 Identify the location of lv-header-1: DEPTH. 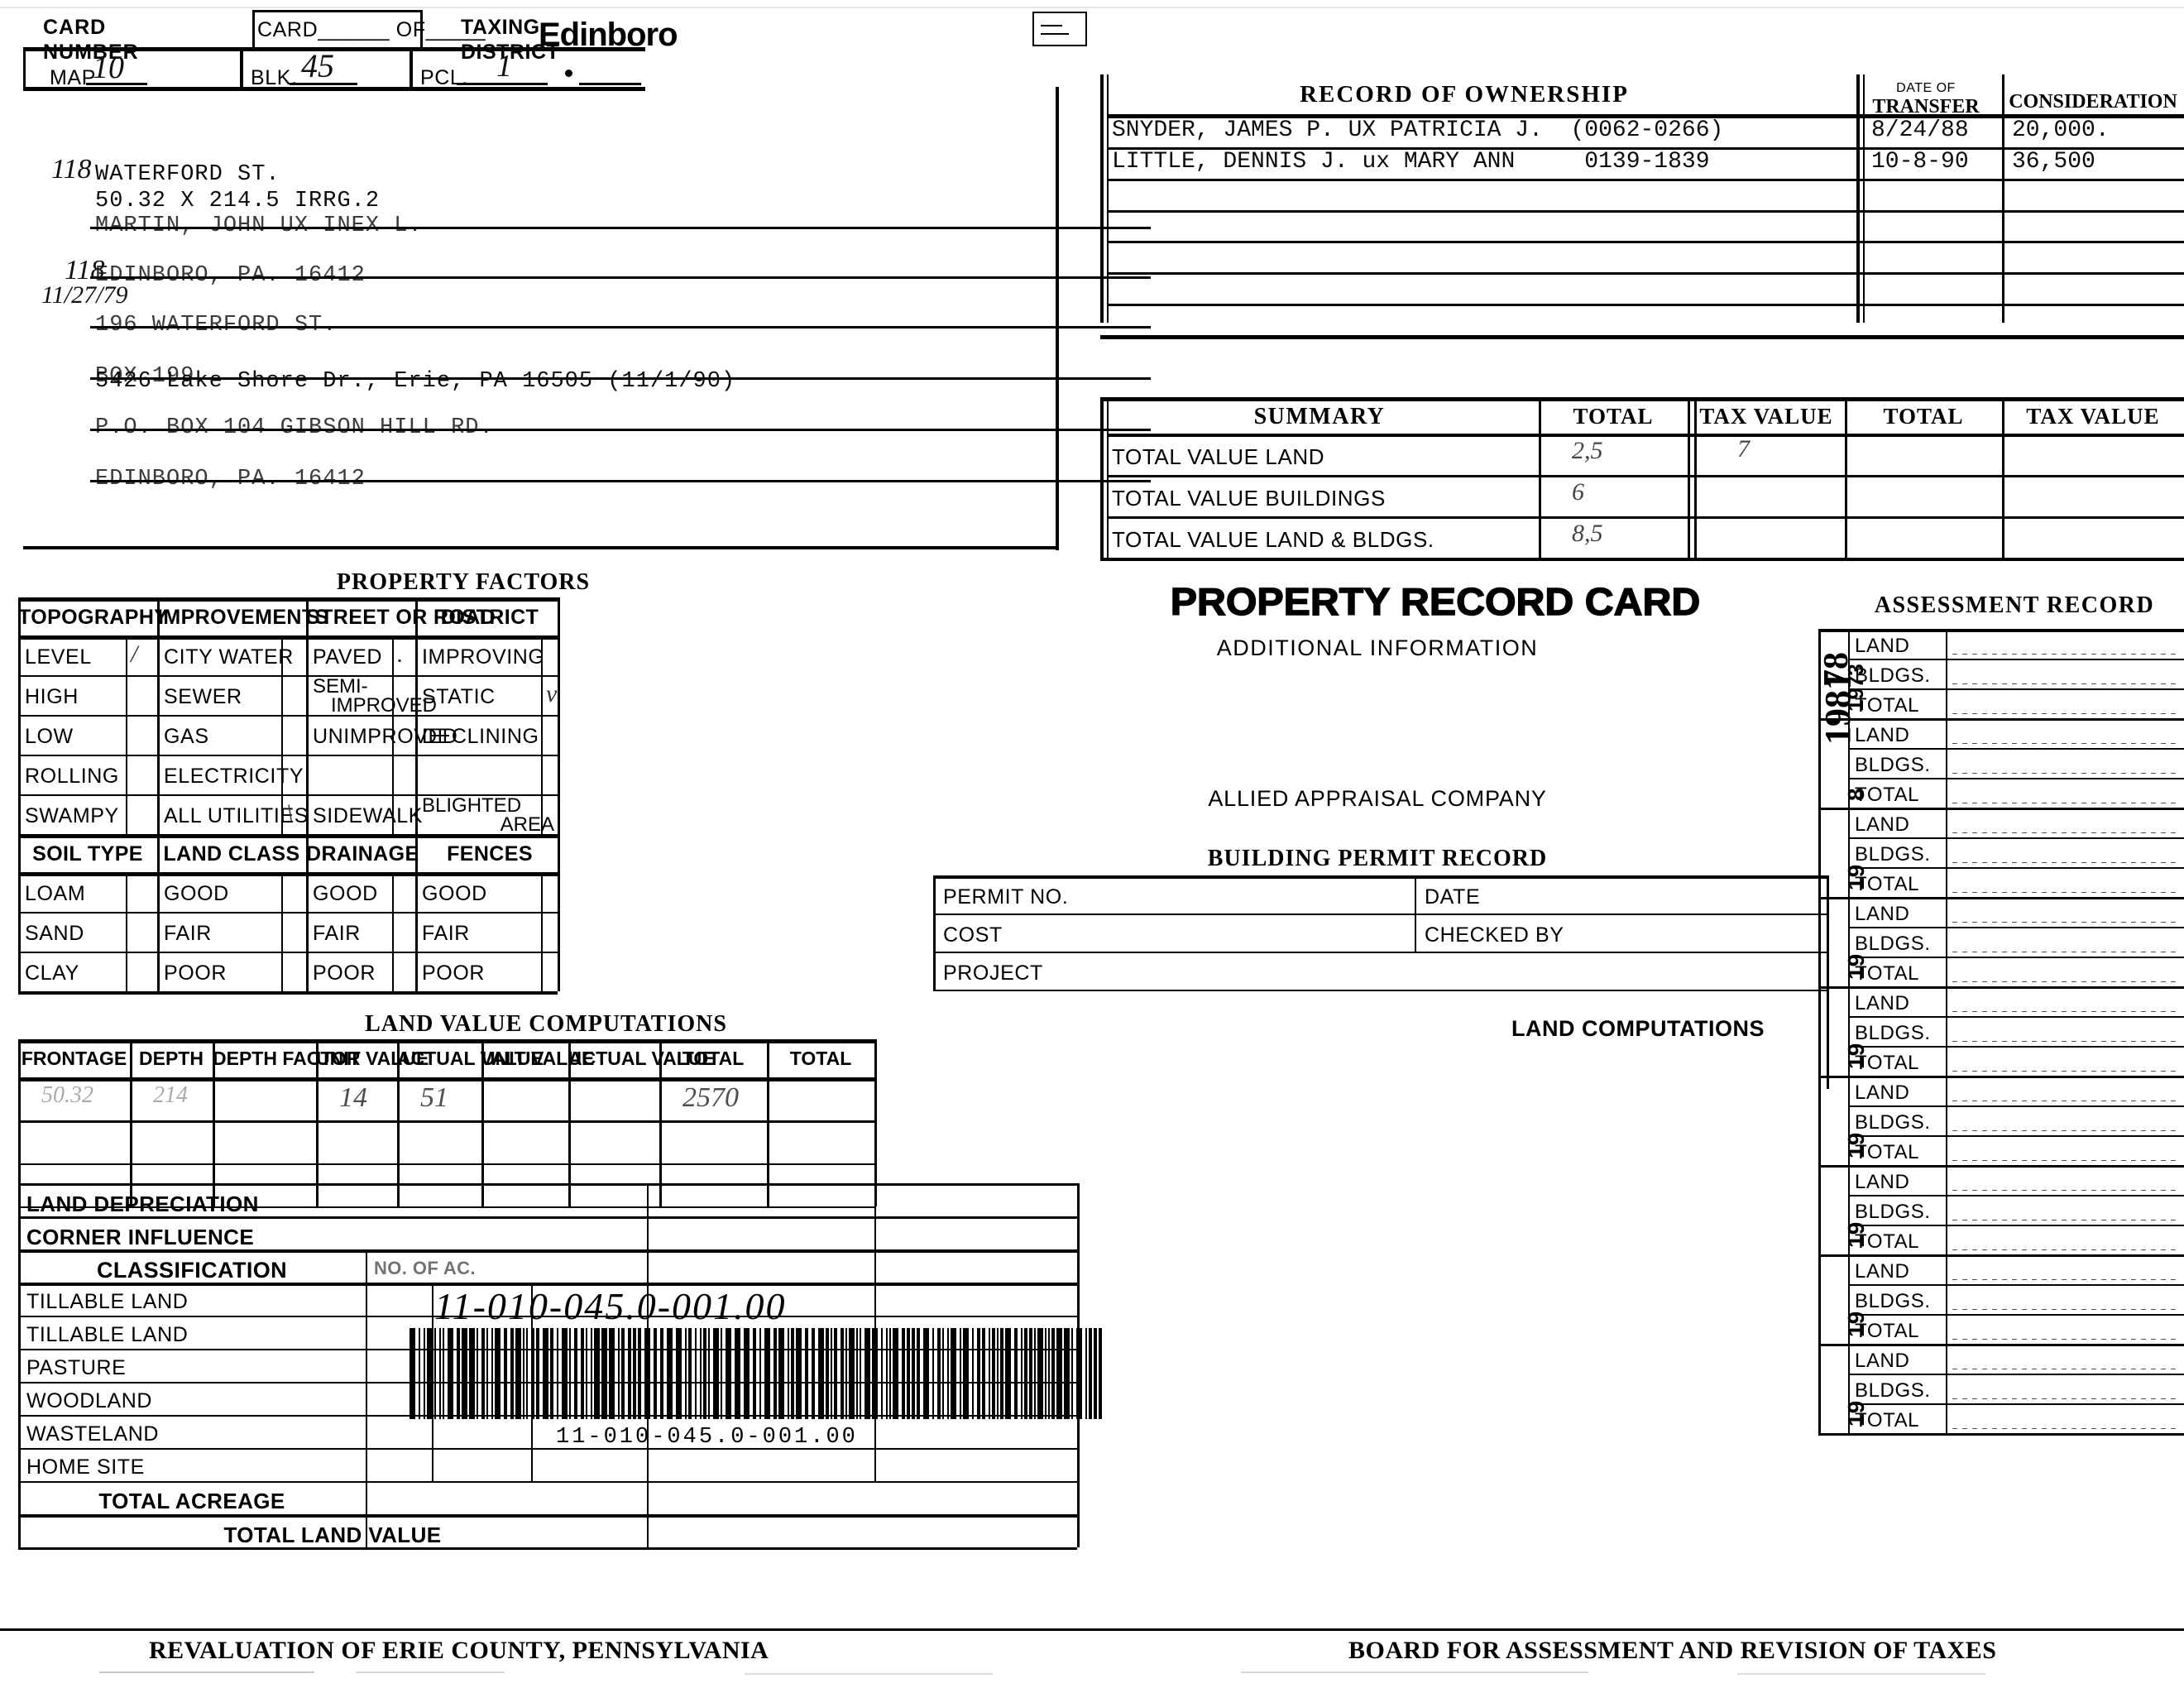
(171, 1058).